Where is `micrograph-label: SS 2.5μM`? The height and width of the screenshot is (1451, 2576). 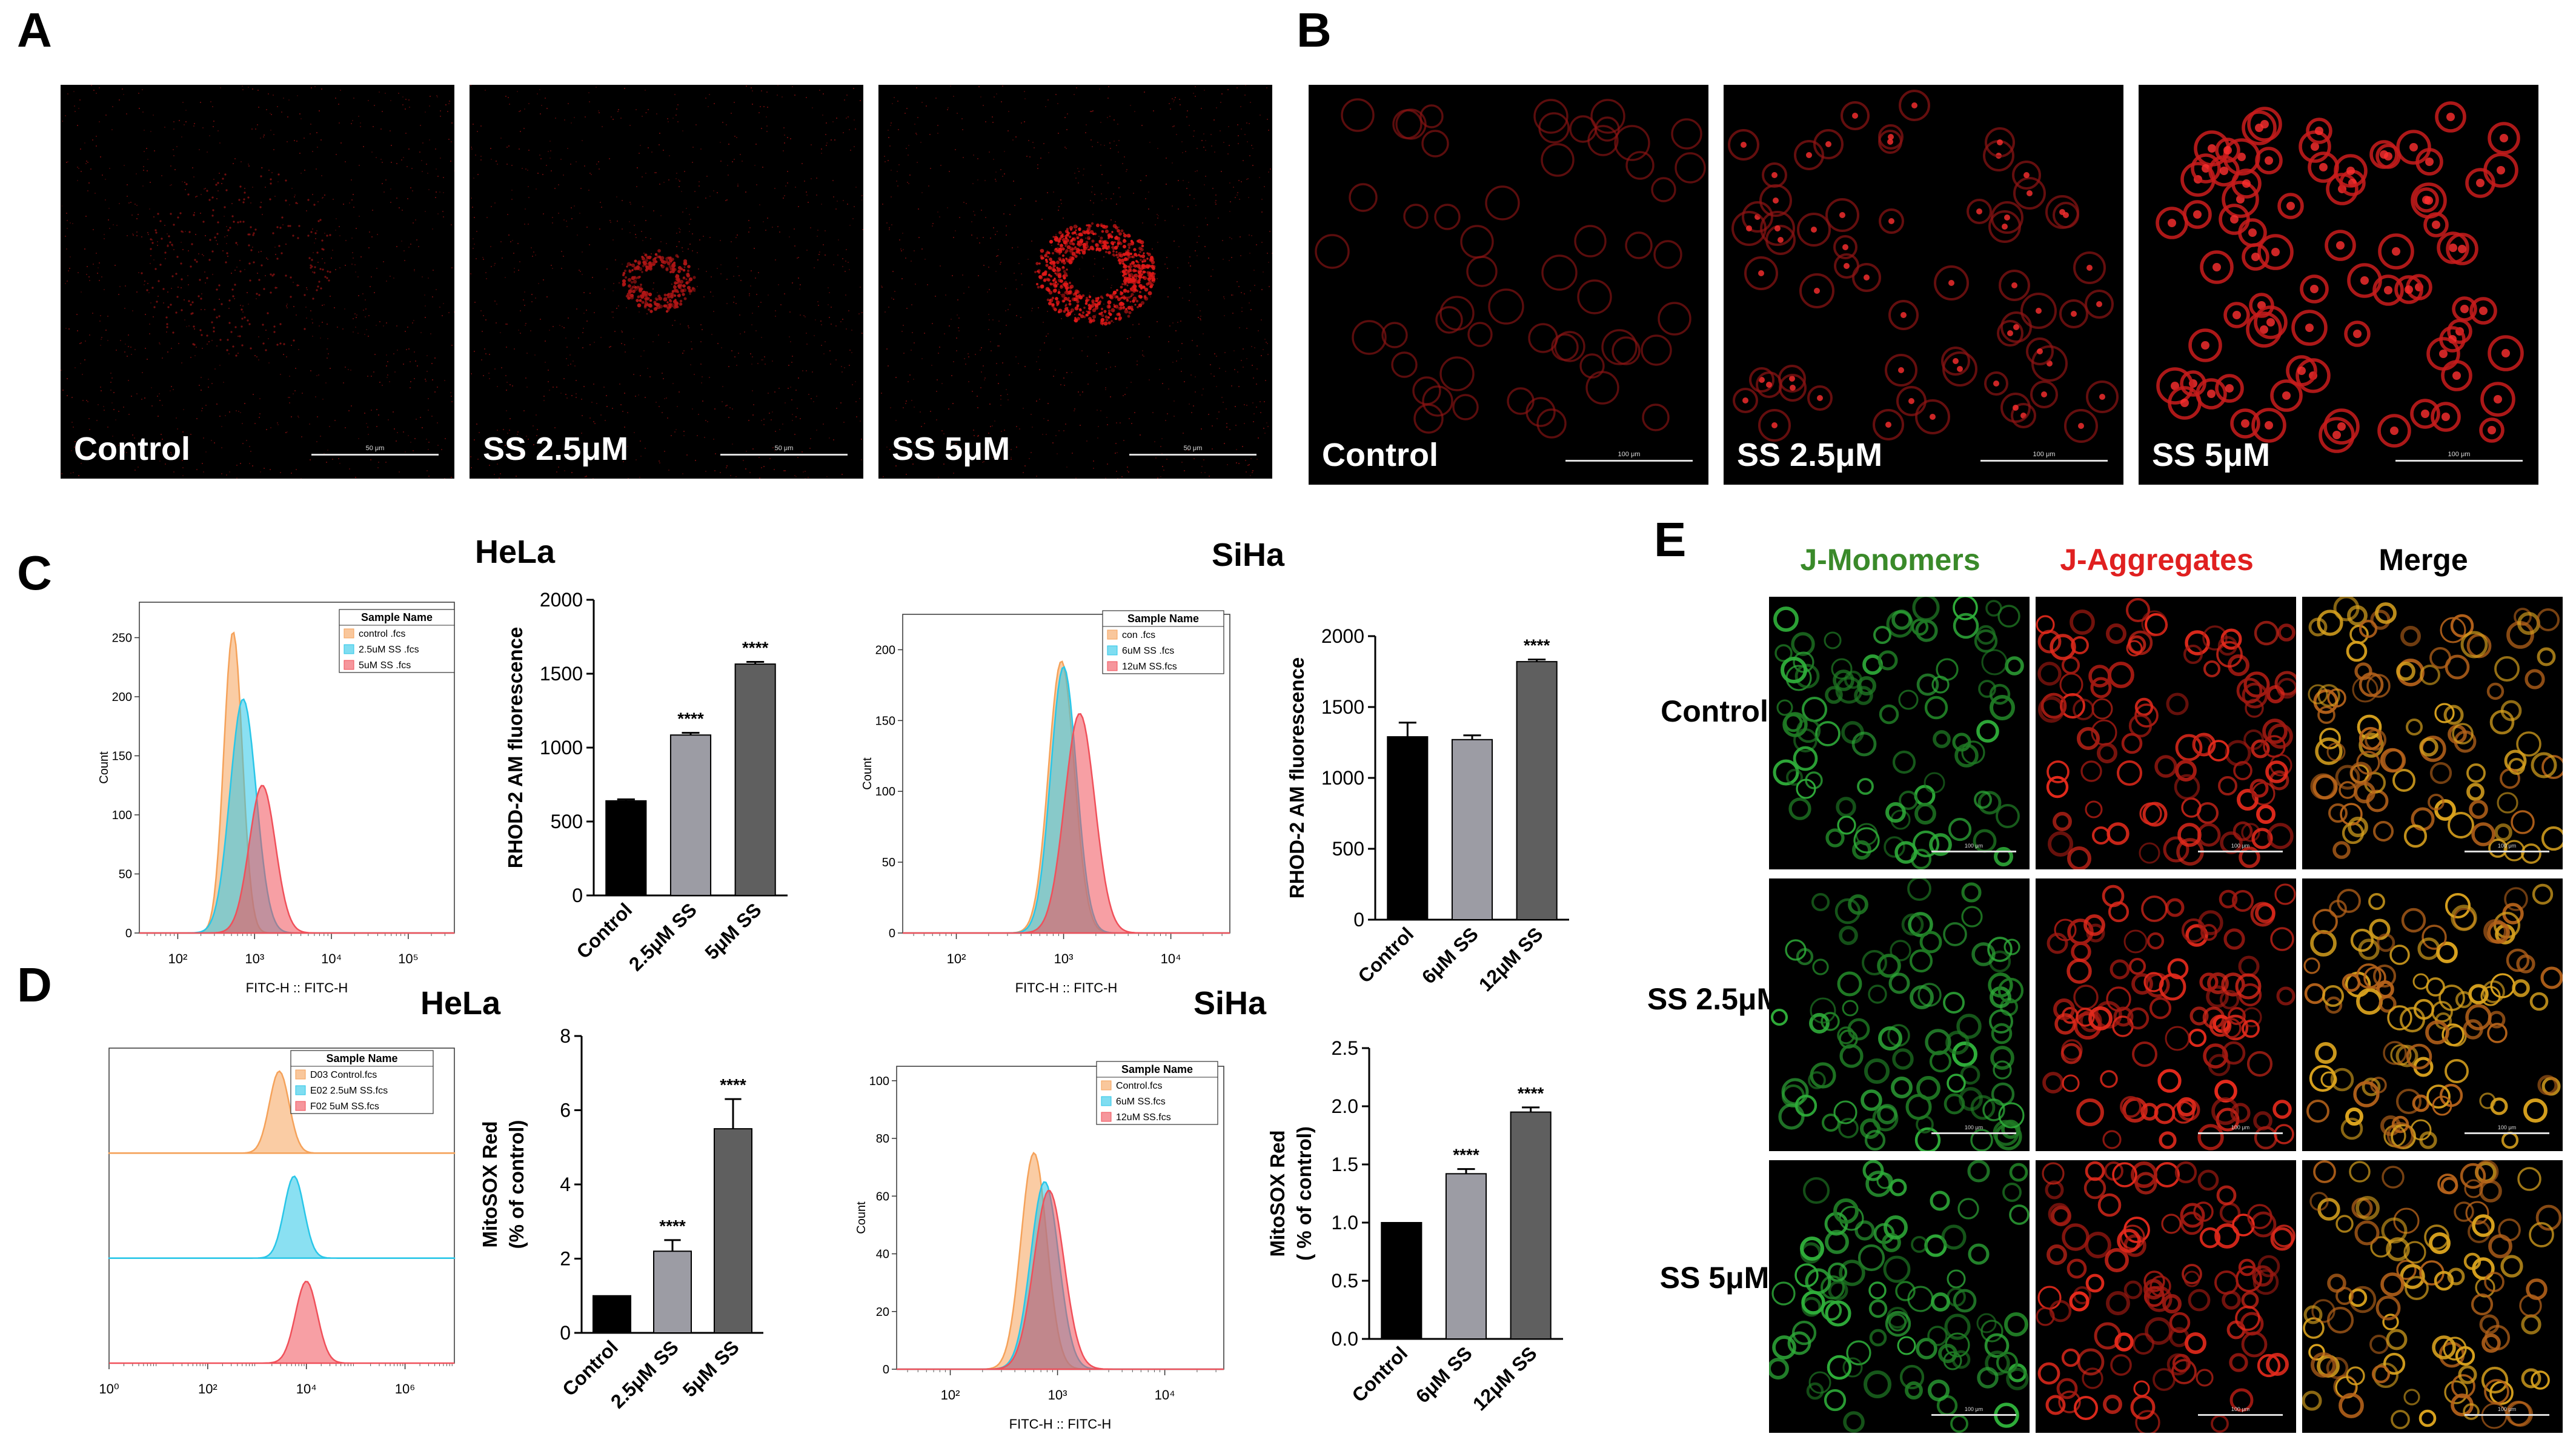 micrograph-label: SS 2.5μM is located at coordinates (1810, 455).